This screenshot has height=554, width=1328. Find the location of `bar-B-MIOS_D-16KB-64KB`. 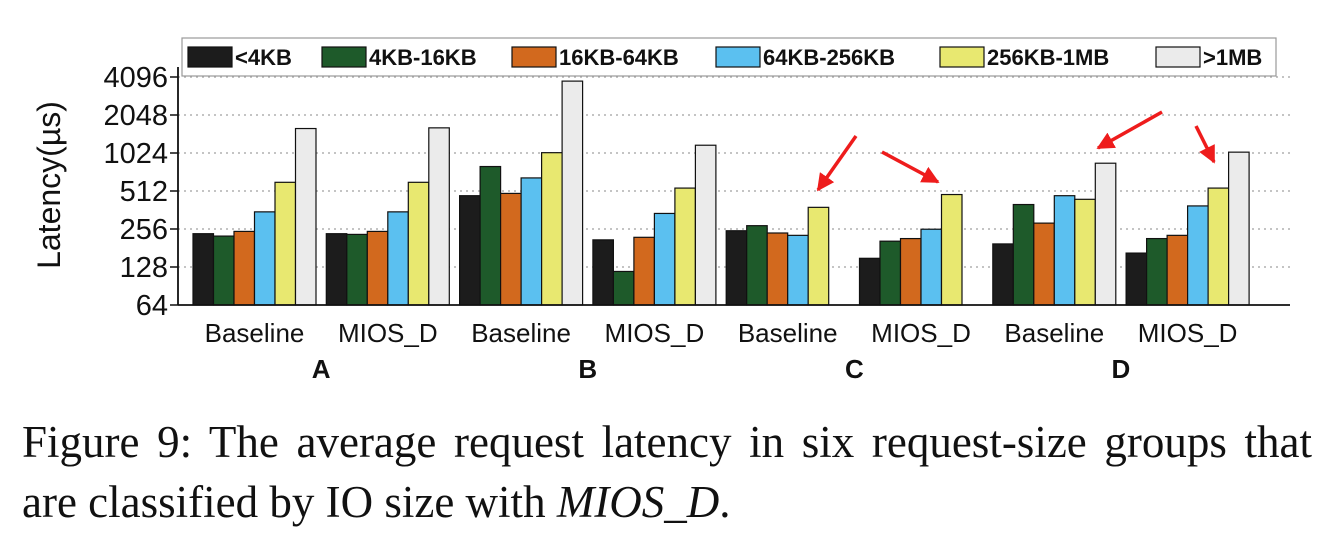

bar-B-MIOS_D-16KB-64KB is located at coordinates (644, 271).